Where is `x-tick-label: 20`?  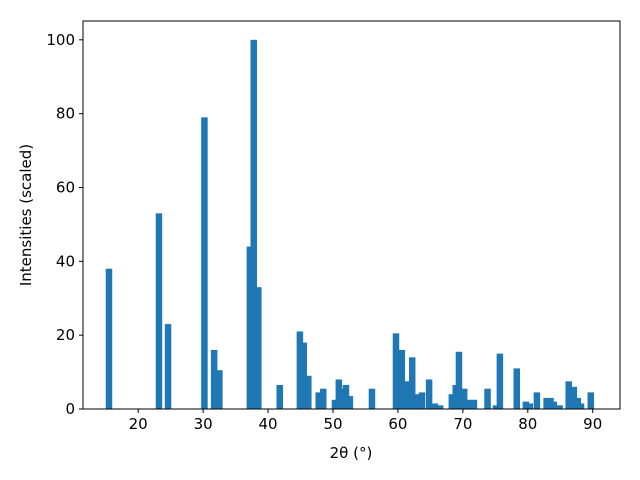 x-tick-label: 20 is located at coordinates (138, 424).